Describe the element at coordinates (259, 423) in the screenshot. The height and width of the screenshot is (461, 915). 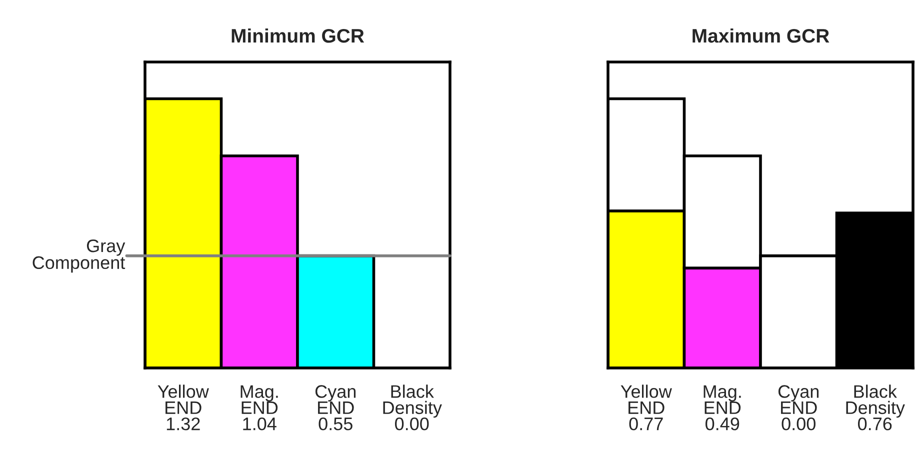
I see `data-label: 1.04` at that location.